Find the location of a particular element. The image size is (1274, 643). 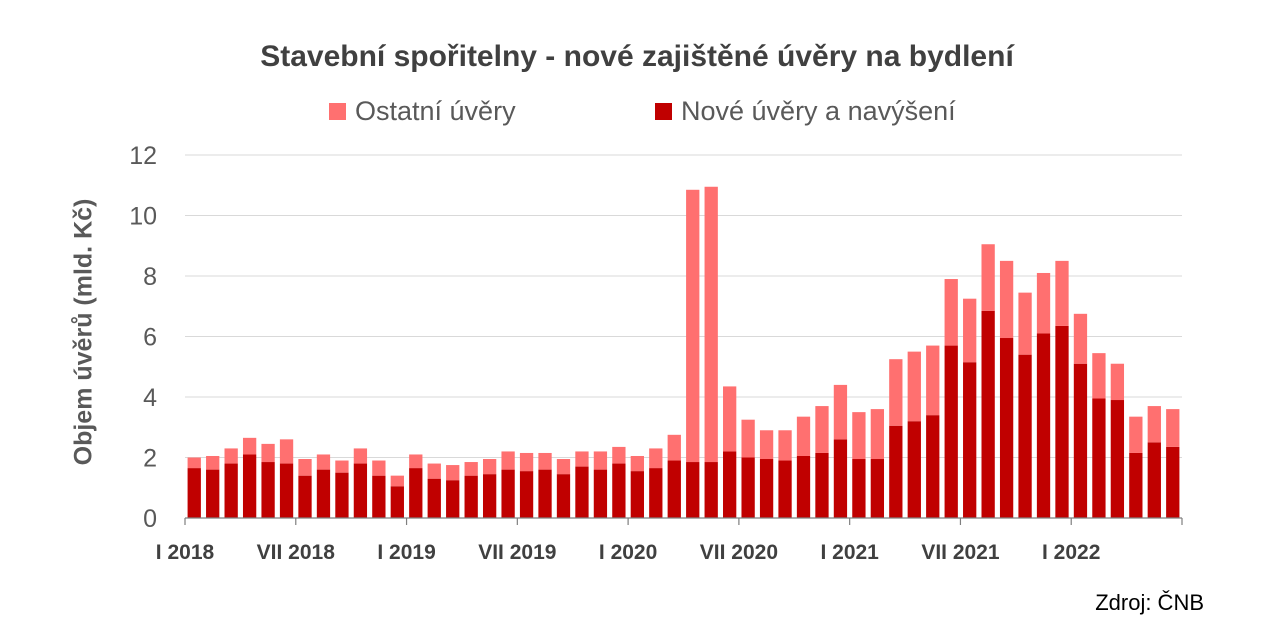

y-tick-label: 0 is located at coordinates (150, 519).